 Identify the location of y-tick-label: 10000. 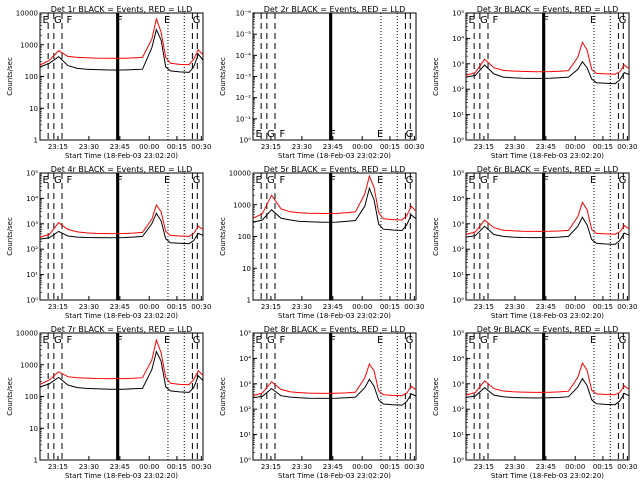
(240, 174).